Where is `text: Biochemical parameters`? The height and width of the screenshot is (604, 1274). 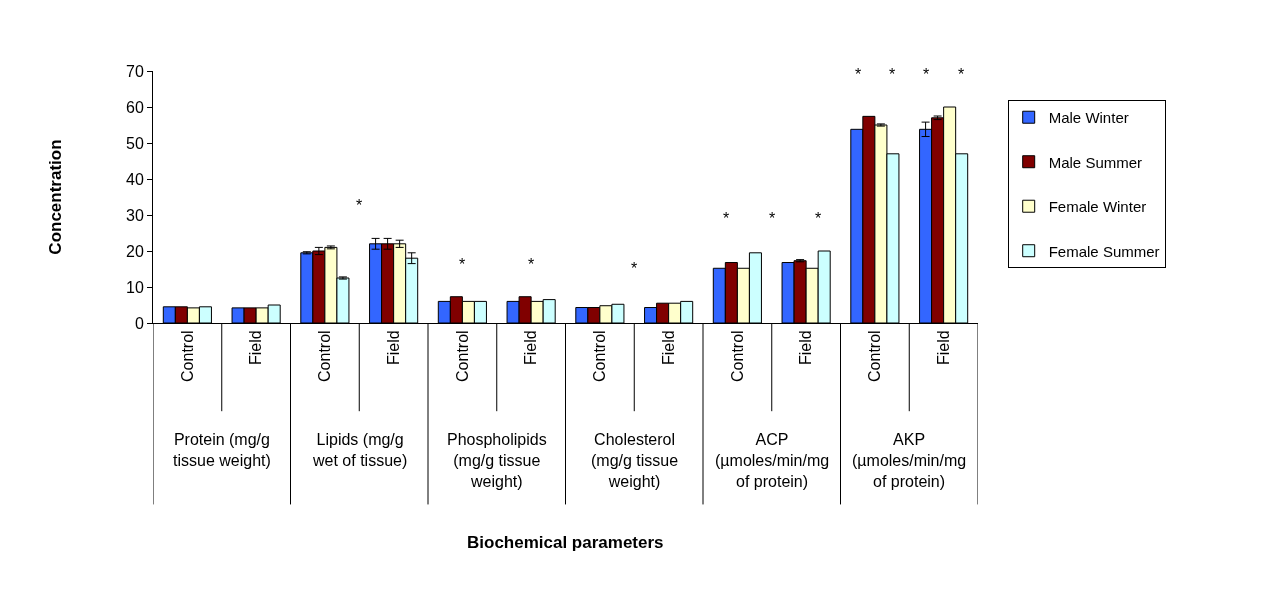
text: Biochemical parameters is located at coordinates (565, 542).